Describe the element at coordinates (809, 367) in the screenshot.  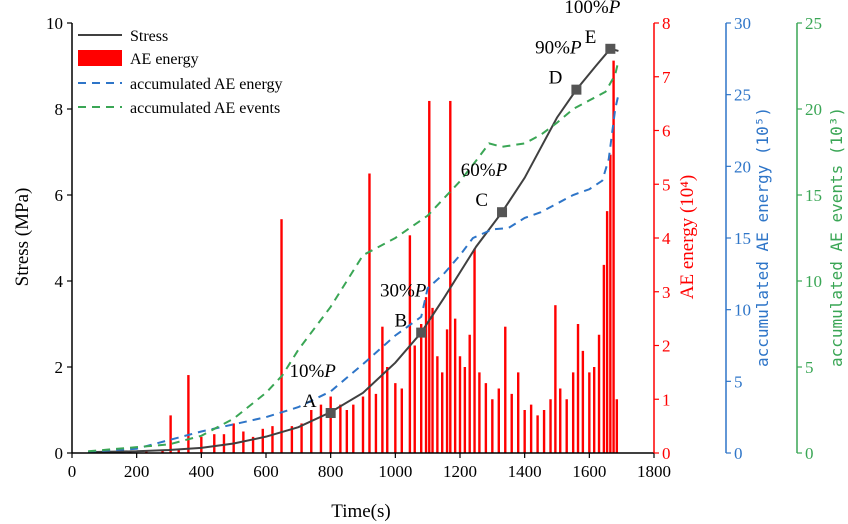
I see `y-tick-label-acc-events: 5` at that location.